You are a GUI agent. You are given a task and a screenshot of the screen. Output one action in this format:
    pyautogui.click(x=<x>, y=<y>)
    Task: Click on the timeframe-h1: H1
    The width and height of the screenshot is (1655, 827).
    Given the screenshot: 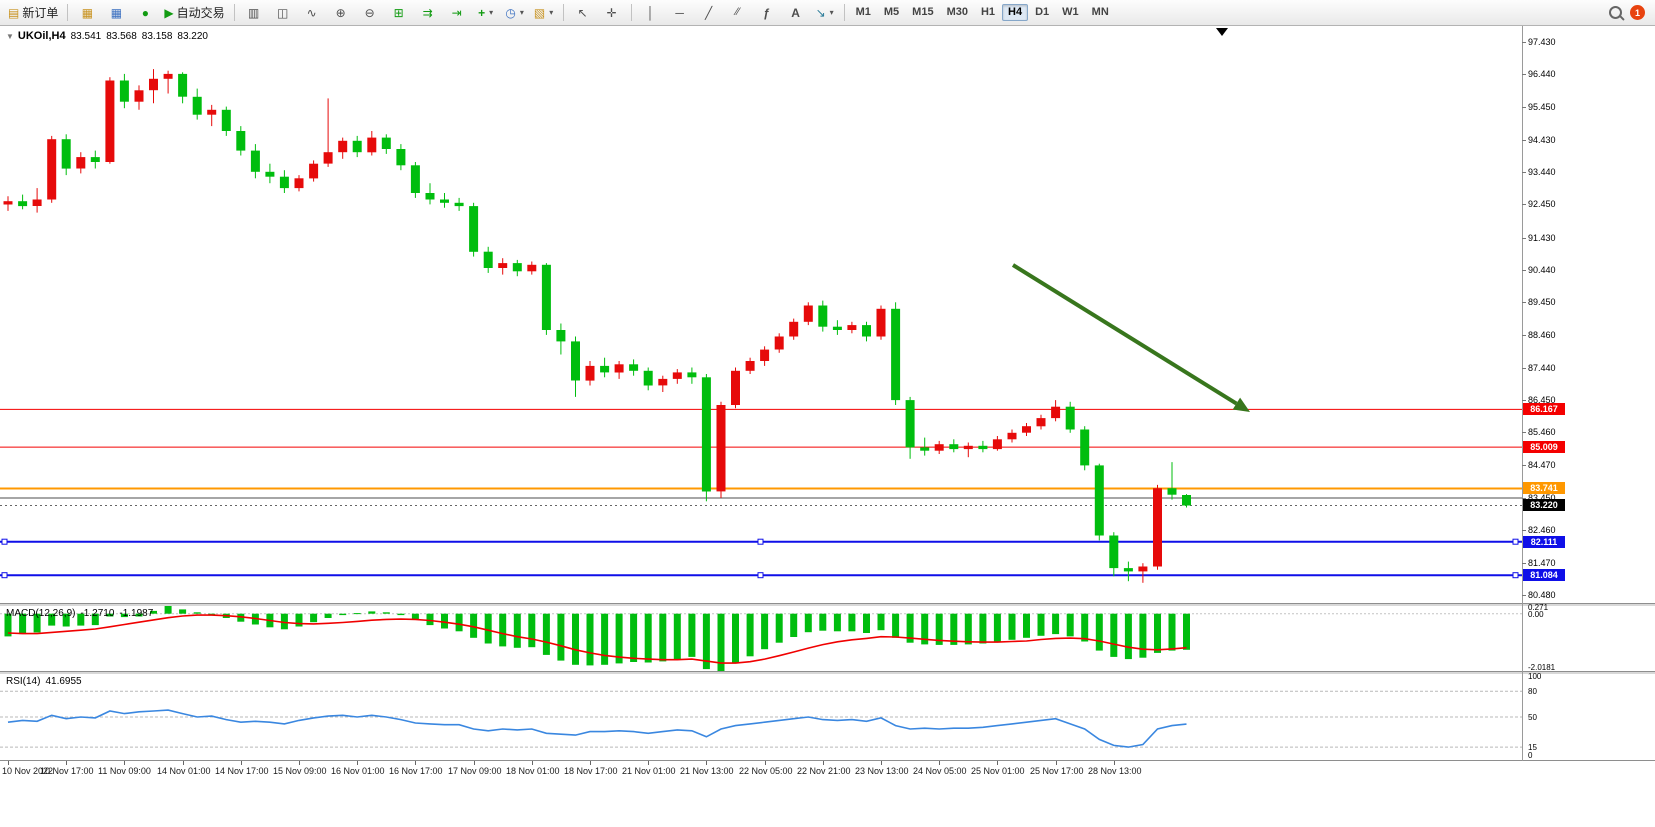 What is the action you would take?
    pyautogui.click(x=988, y=12)
    